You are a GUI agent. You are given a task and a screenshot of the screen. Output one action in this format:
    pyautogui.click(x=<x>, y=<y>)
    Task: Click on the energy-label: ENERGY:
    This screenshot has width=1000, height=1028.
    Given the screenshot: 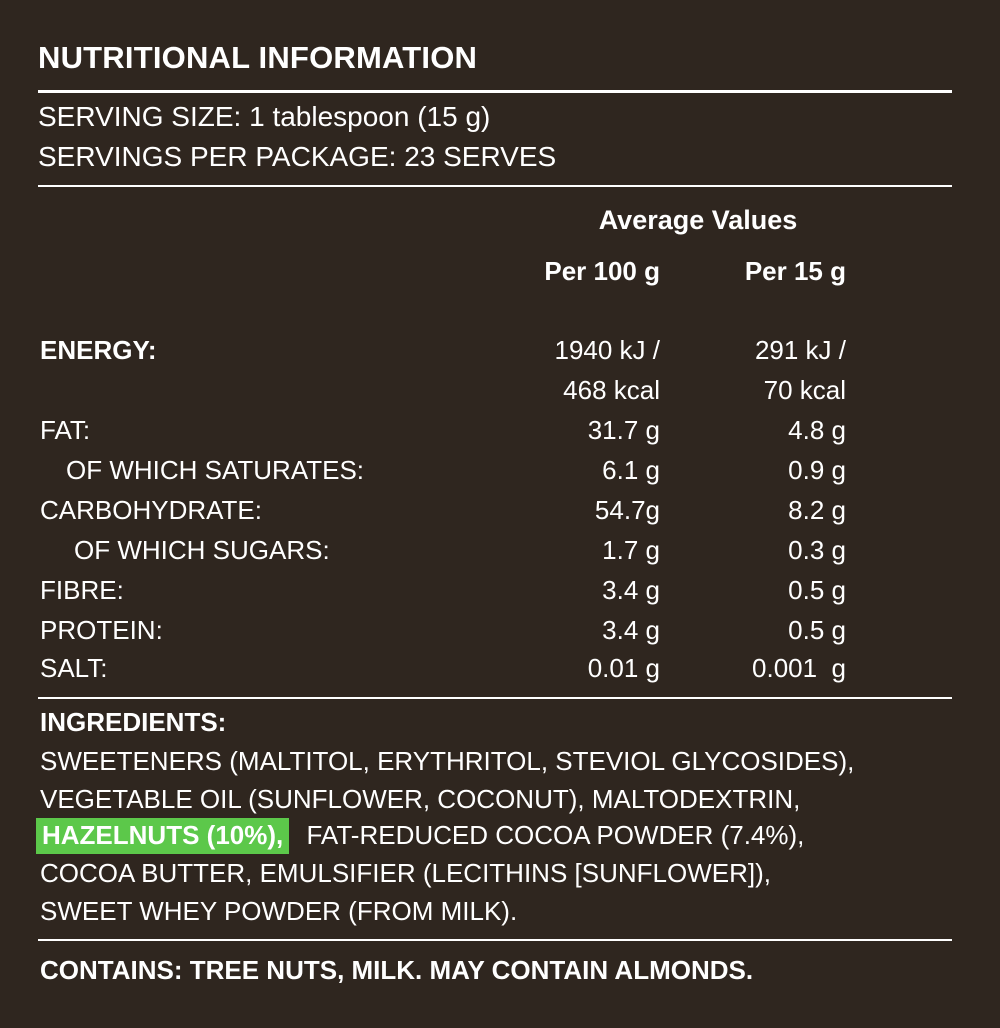 What is the action you would take?
    pyautogui.click(x=98, y=350)
    